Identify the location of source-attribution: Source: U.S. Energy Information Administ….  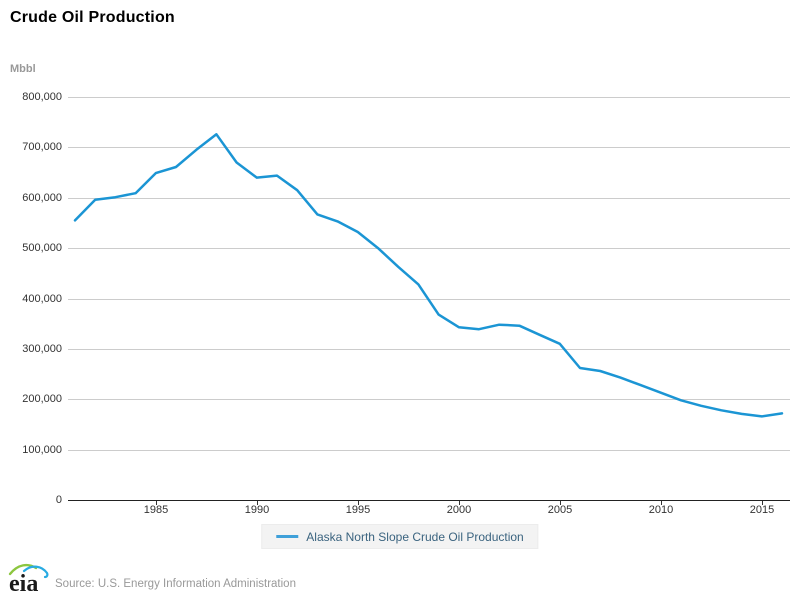
(175, 584).